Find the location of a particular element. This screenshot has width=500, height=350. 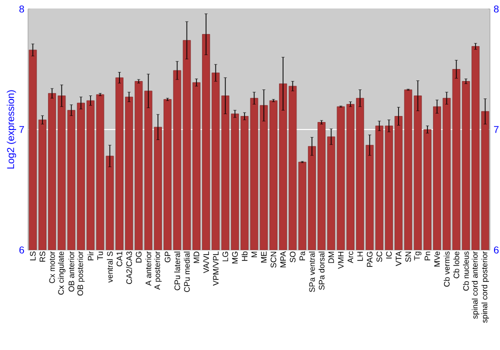

y2-tick-label: 7 is located at coordinates (496, 129).